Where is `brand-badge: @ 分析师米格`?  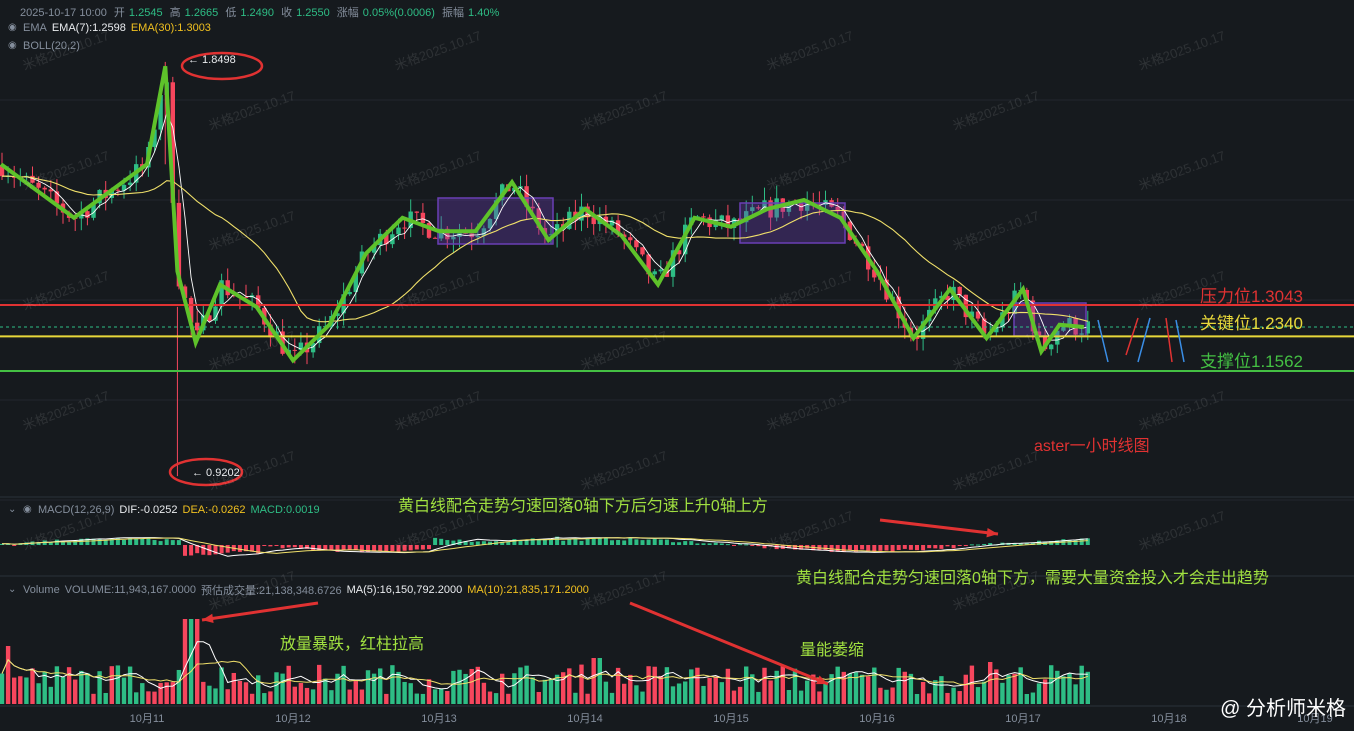
brand-badge: @ 分析师米格 is located at coordinates (1283, 706).